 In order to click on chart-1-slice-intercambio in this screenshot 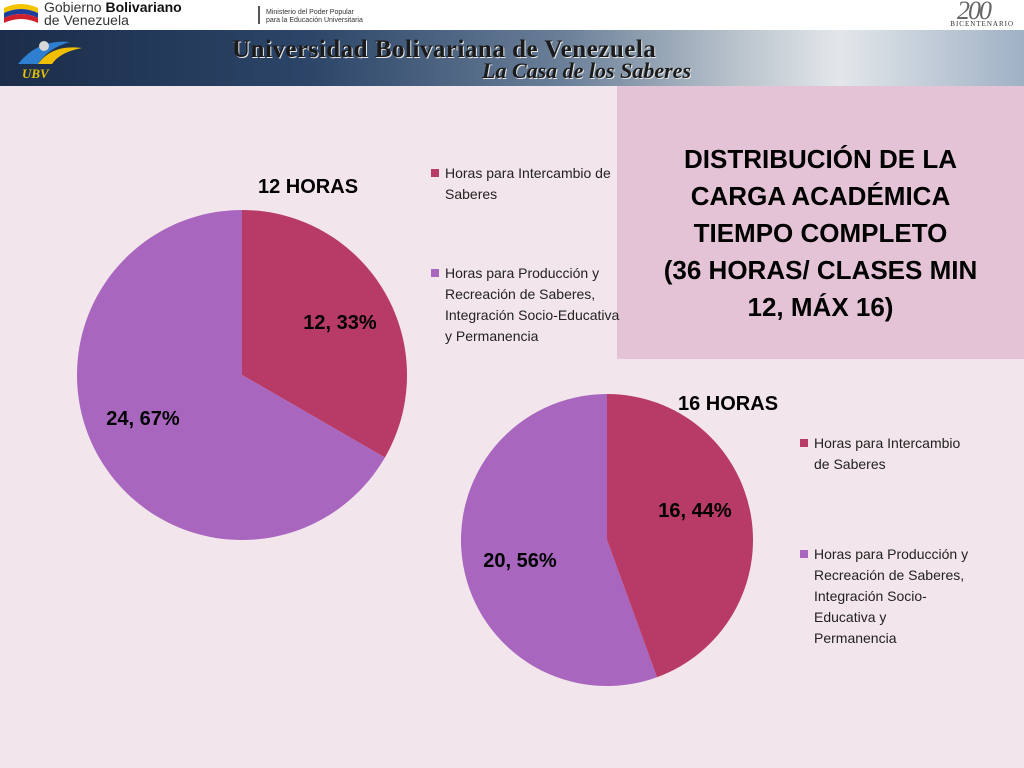, I will do `click(324, 334)`.